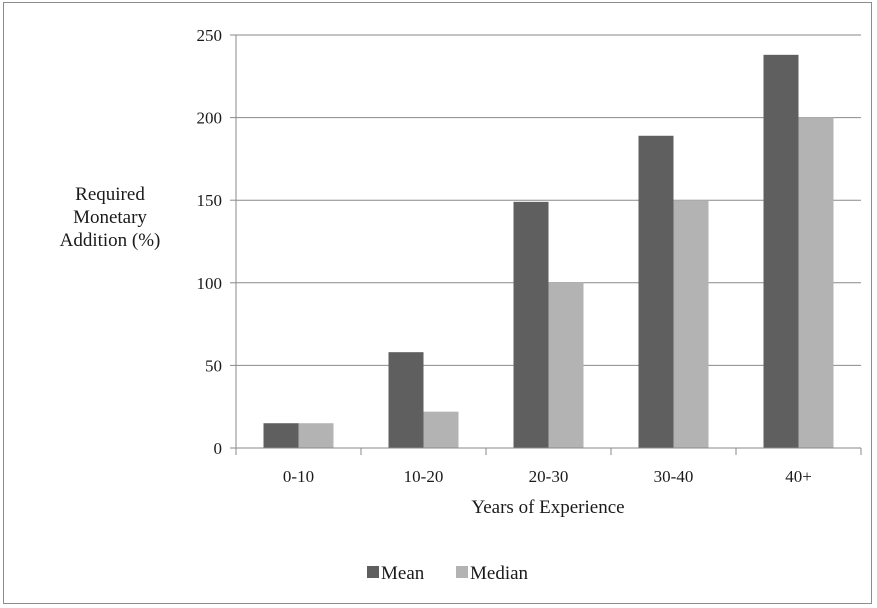 The height and width of the screenshot is (608, 877). I want to click on x-tick-label: 30-40, so click(674, 476).